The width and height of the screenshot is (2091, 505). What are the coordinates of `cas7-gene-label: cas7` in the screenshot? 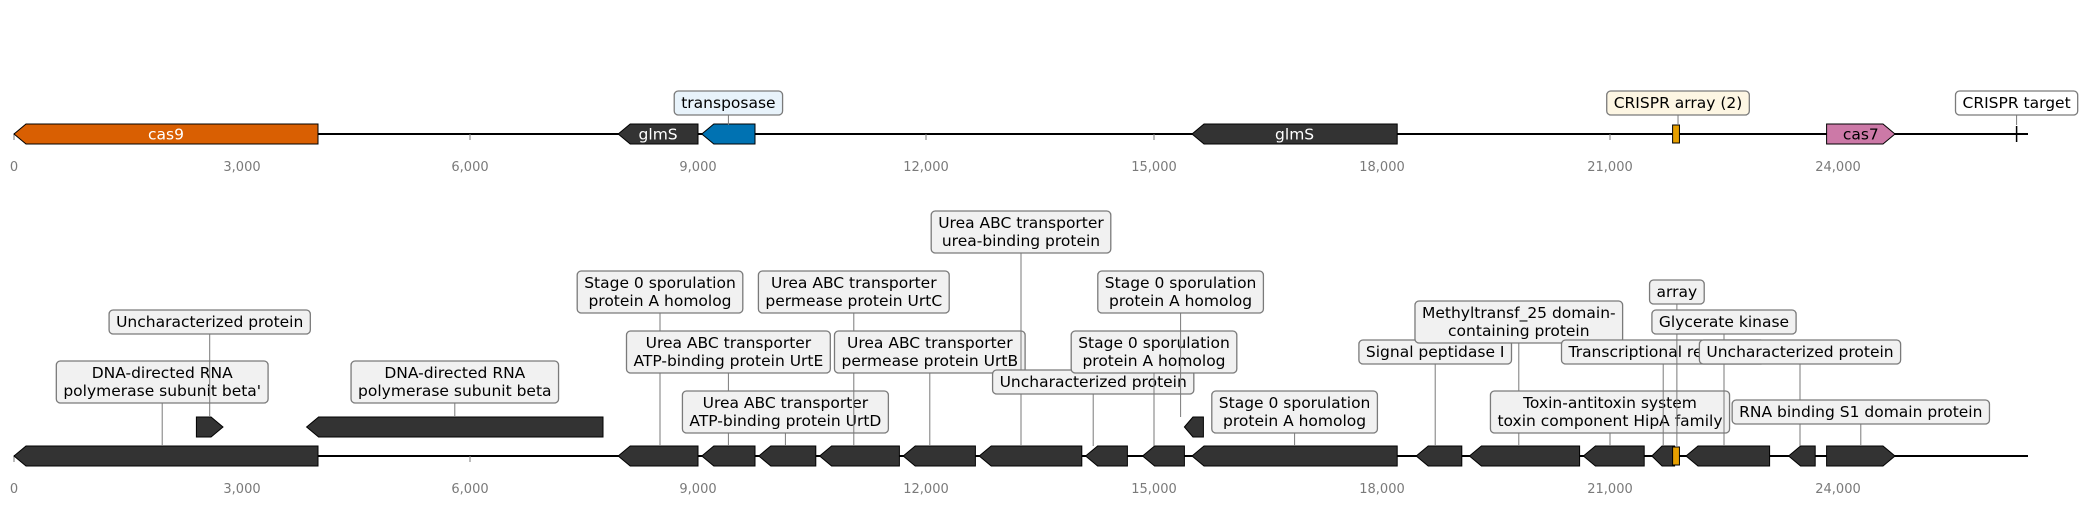 It's located at (1861, 135).